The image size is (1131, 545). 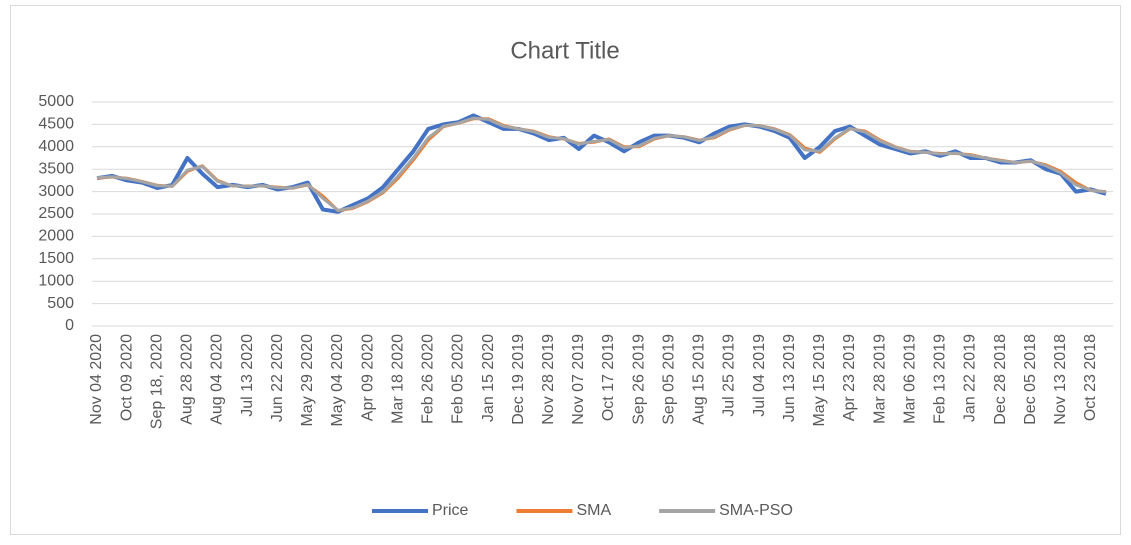 I want to click on x-tick-label: Oct 09 2020, so click(x=126, y=377).